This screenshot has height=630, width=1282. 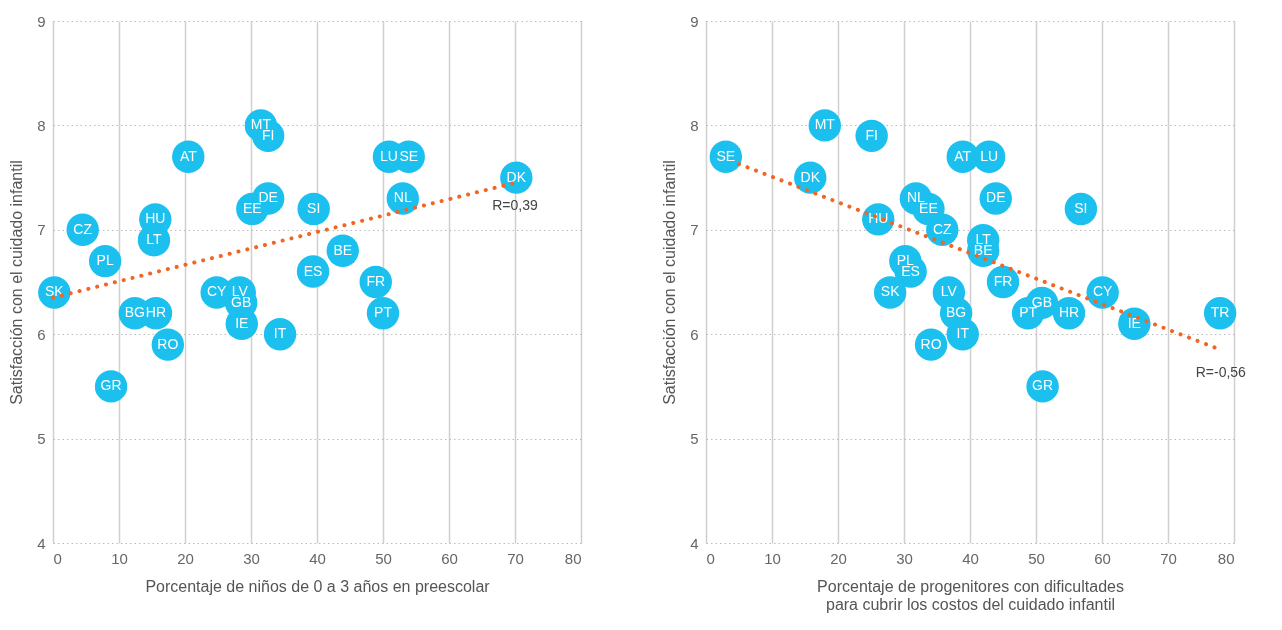 I want to click on annotation: LT, so click(x=154, y=239).